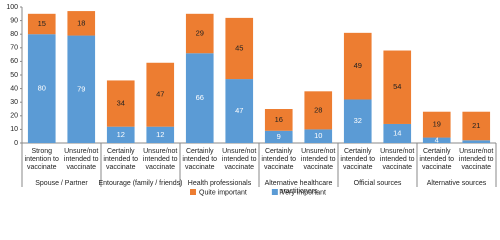  I want to click on group-label: Alternative sources, so click(457, 183).